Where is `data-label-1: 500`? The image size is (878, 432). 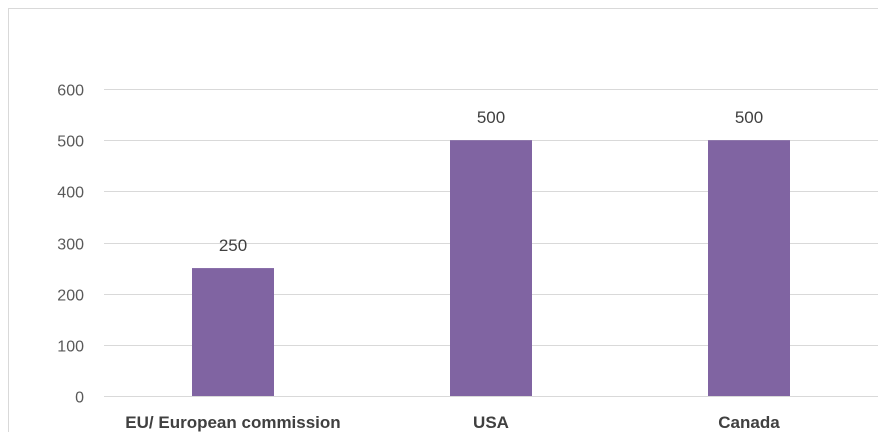
data-label-1: 500 is located at coordinates (491, 117).